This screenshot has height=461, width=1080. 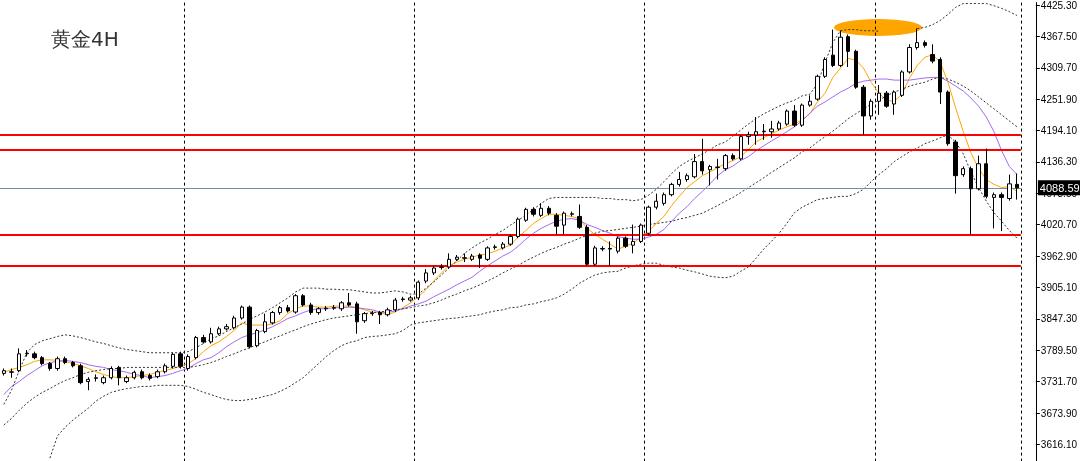 I want to click on y-tick-label: 4309.70, so click(x=1059, y=68).